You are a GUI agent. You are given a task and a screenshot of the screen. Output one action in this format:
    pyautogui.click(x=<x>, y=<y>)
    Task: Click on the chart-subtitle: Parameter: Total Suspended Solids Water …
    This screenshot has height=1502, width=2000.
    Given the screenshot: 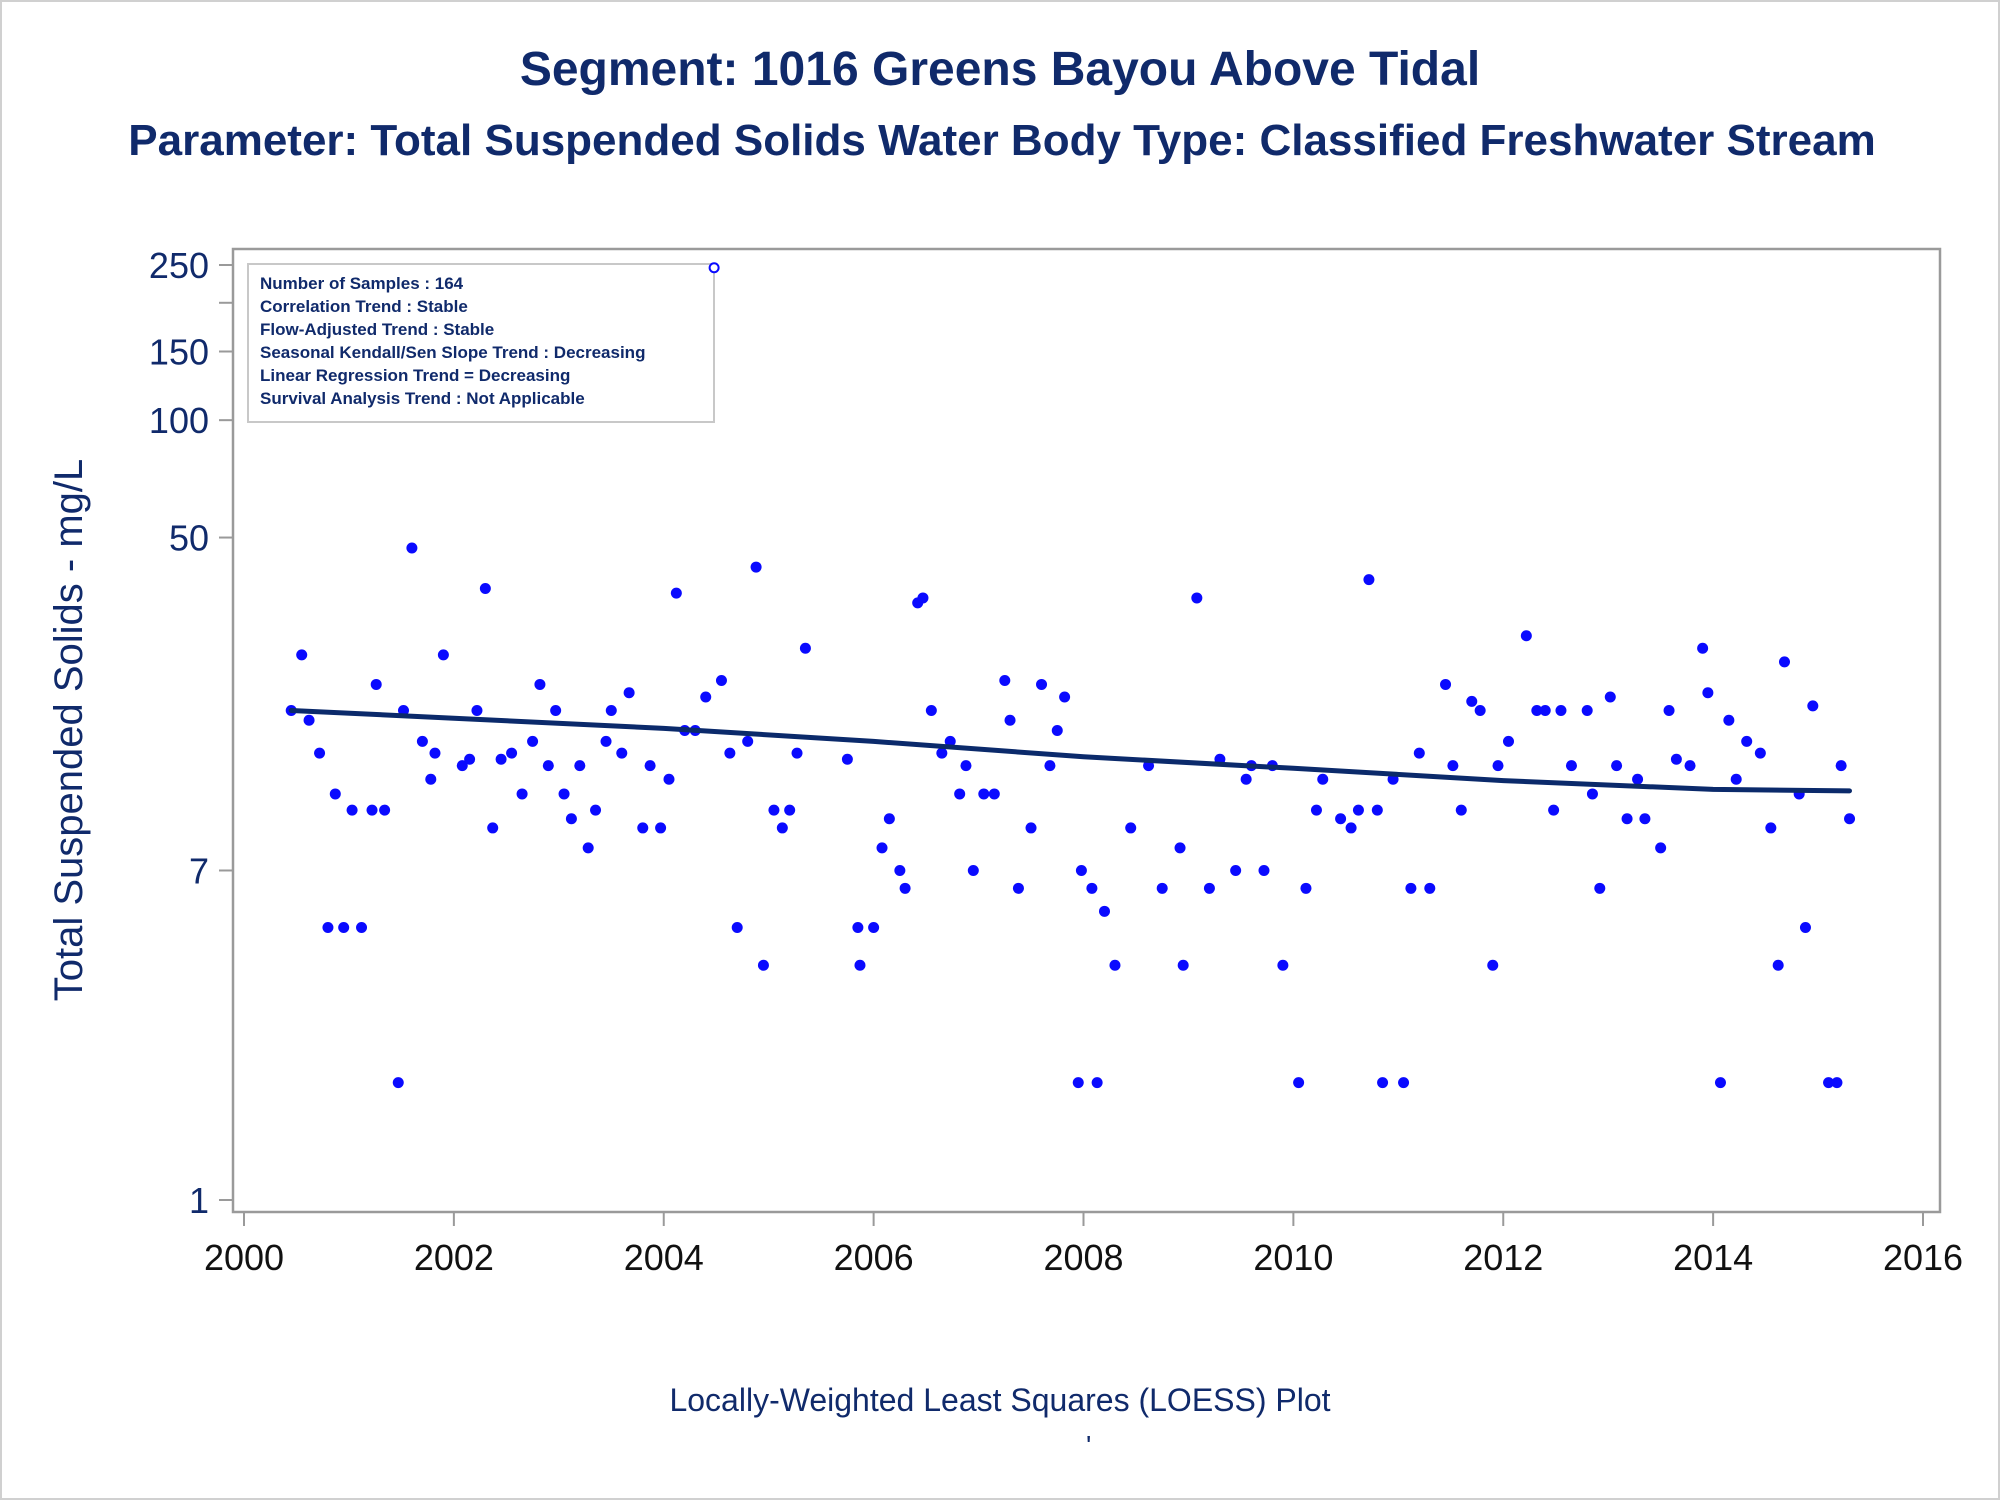 What is the action you would take?
    pyautogui.click(x=1002, y=140)
    